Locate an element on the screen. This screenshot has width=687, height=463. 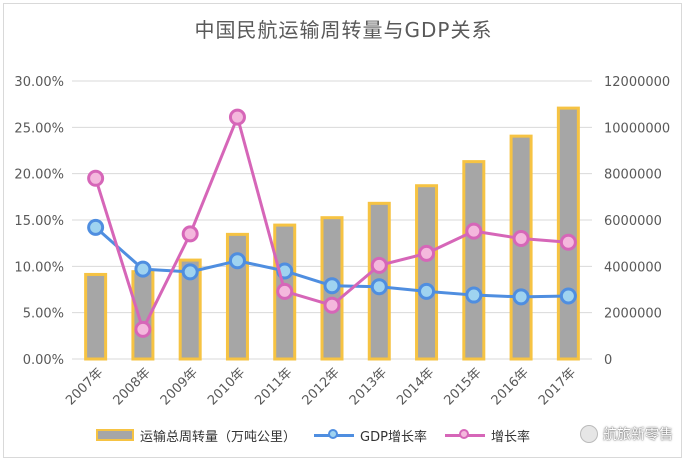
legend-item-gdp: GDP增长率 is located at coordinates (370, 435).